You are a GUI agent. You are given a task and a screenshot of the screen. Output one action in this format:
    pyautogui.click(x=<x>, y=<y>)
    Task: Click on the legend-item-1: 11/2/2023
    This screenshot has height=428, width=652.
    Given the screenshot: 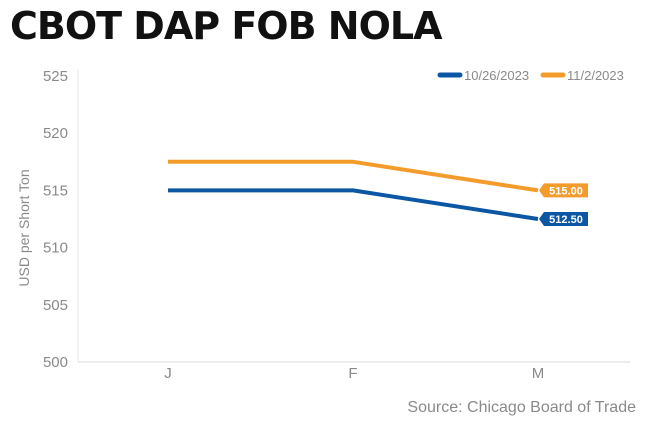 What is the action you would take?
    pyautogui.click(x=582, y=75)
    